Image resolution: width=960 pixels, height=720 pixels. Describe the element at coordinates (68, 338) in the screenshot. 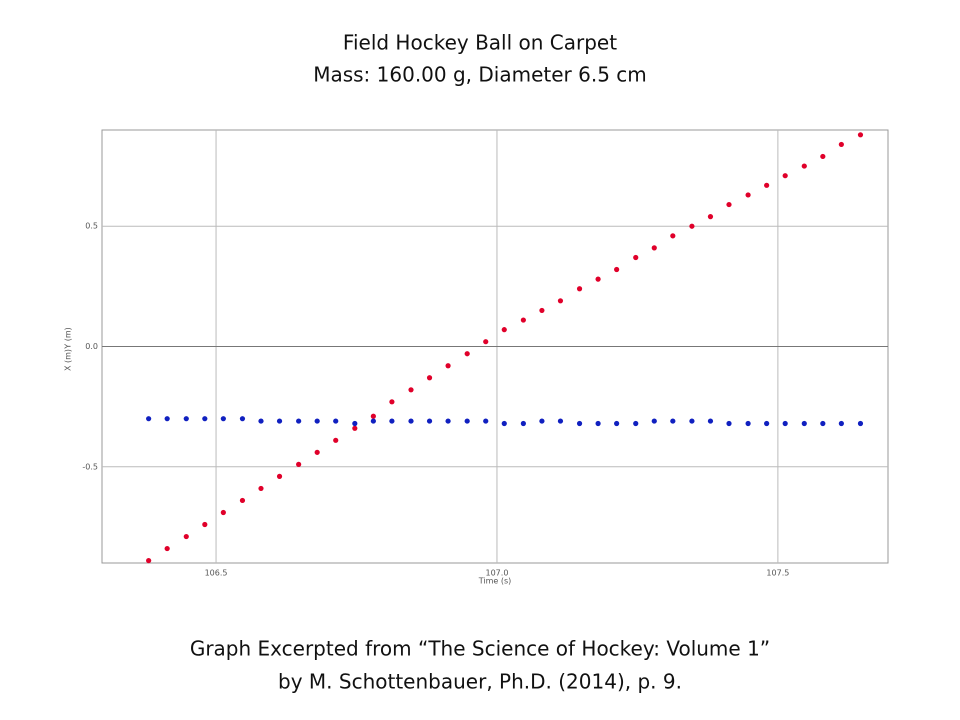

I see `legend-label: Y (m)` at that location.